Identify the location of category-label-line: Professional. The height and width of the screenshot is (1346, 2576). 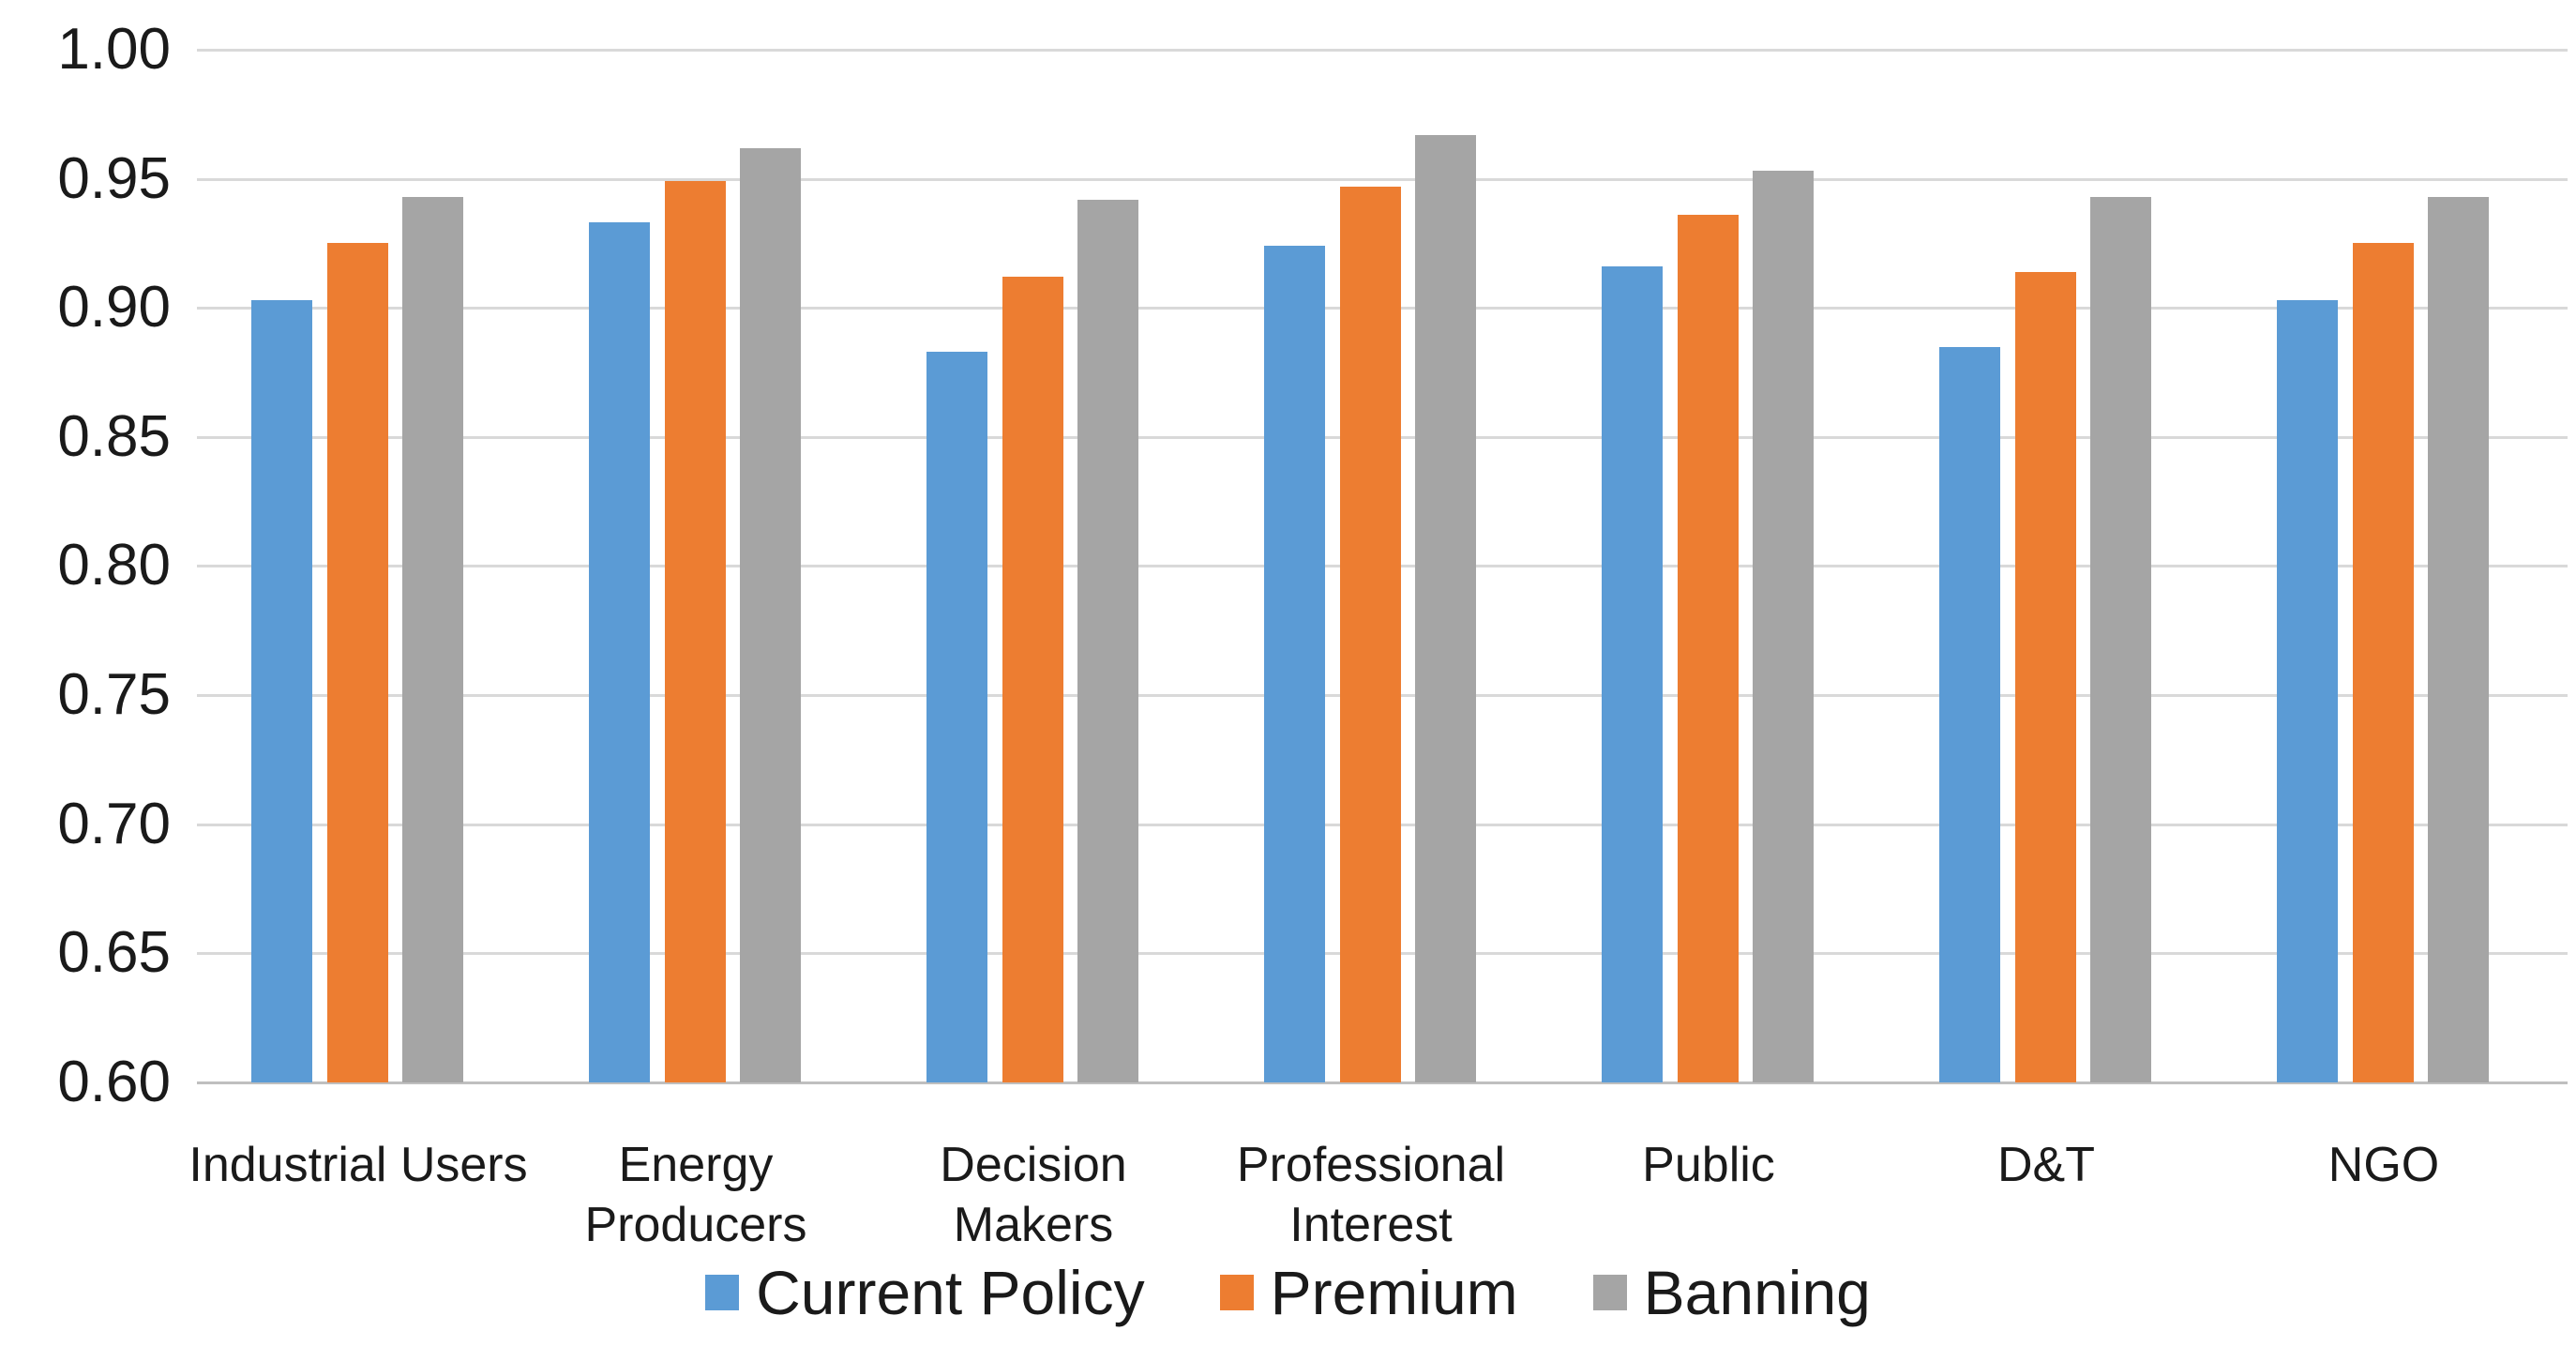
(1371, 1165).